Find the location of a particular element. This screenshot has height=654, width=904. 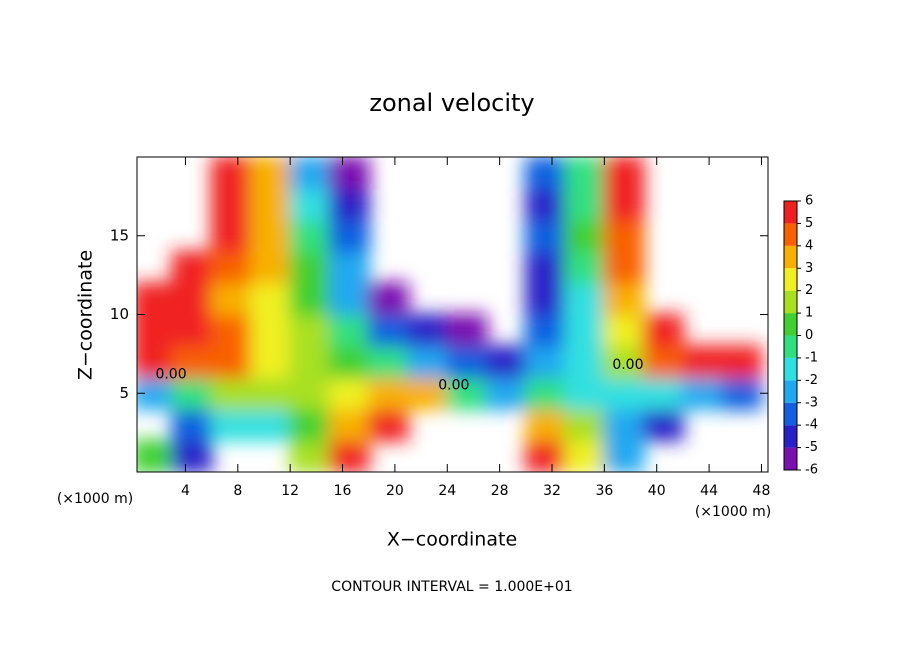

colorbar-tick-label: -5 is located at coordinates (811, 447).